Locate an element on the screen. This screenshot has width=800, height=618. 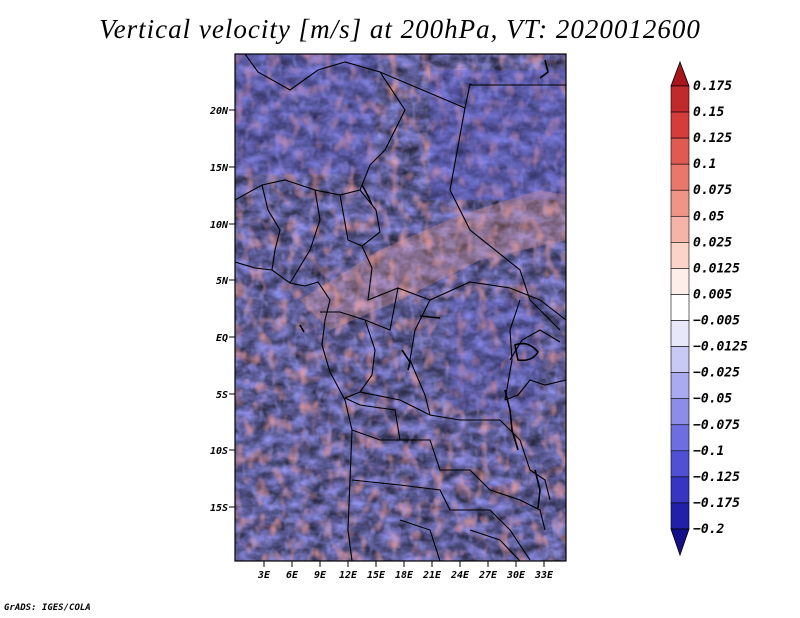
lat-label-5s: 5S is located at coordinates (222, 395).